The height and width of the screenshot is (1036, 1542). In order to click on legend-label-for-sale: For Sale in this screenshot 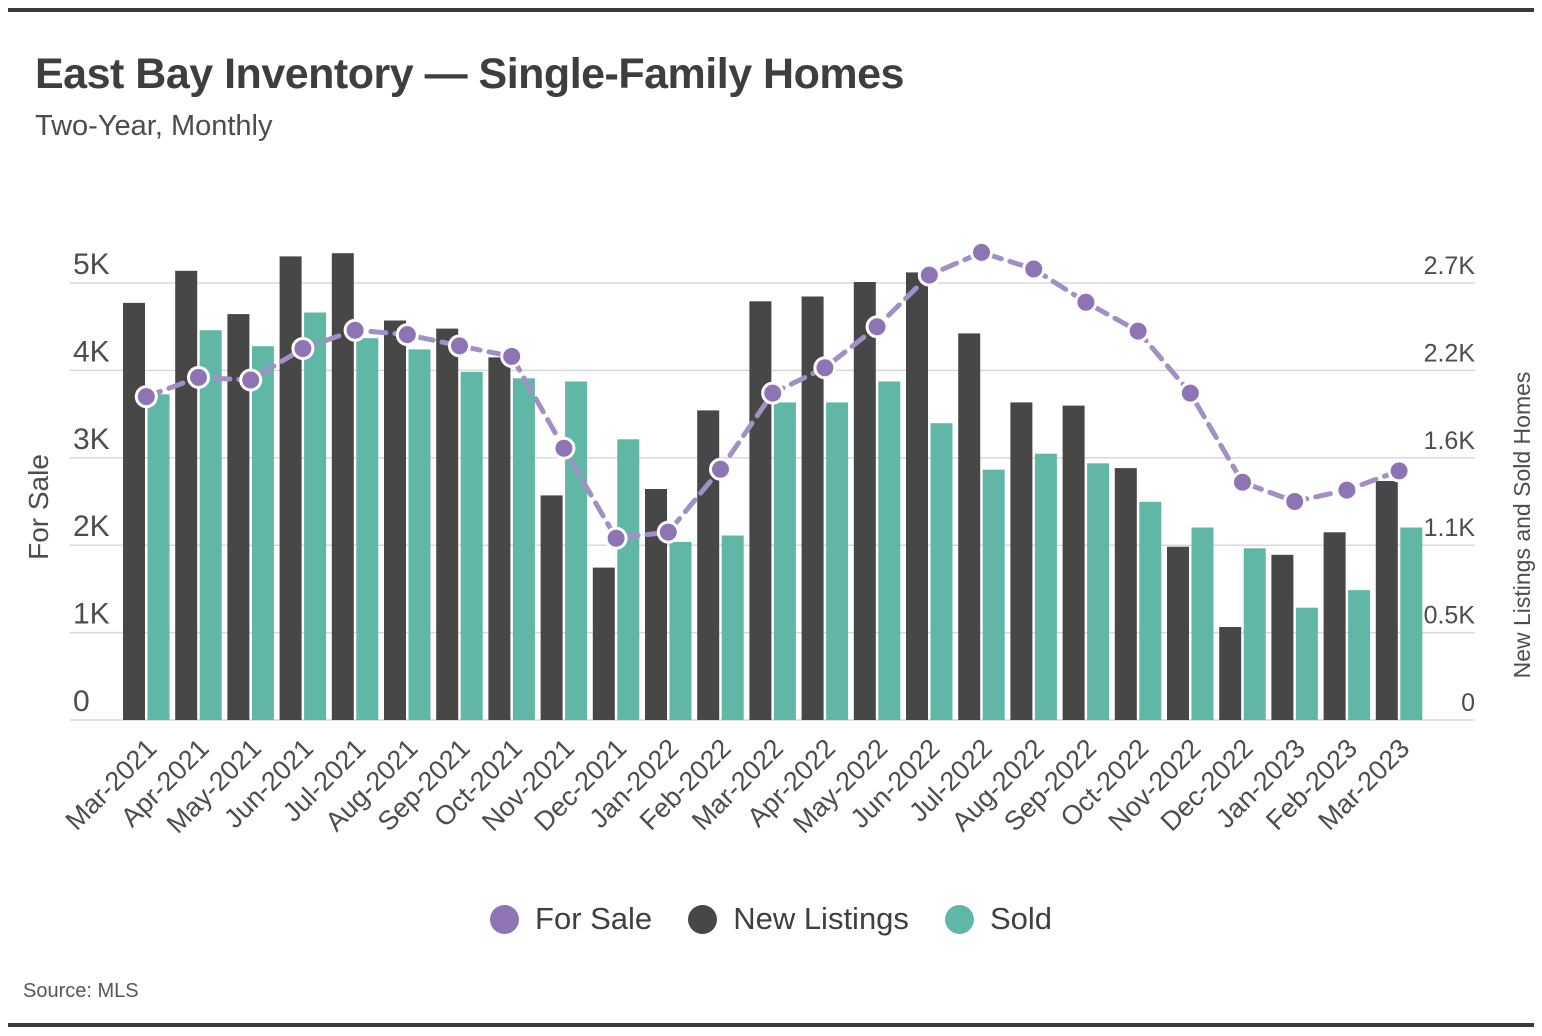, I will do `click(594, 918)`.